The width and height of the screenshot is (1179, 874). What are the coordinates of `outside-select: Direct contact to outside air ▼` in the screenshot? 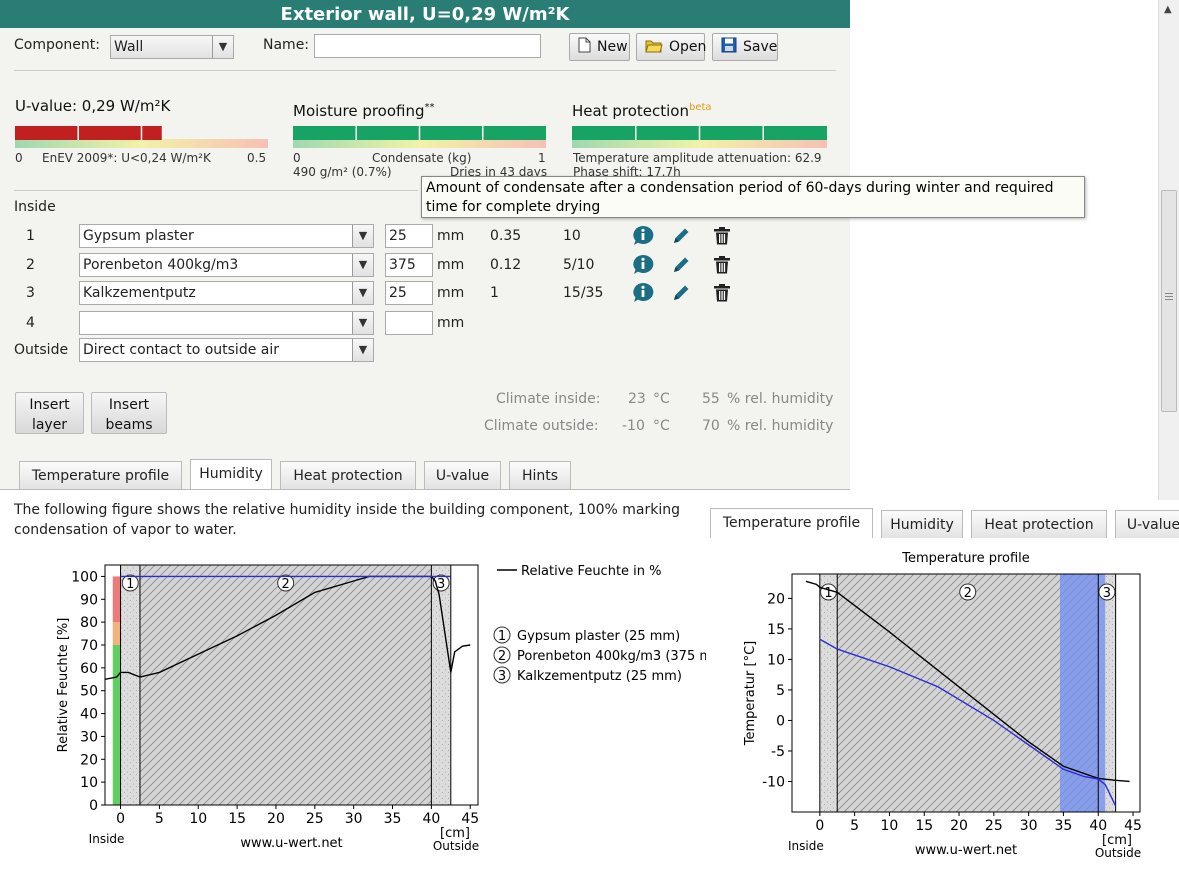 It's located at (226, 350).